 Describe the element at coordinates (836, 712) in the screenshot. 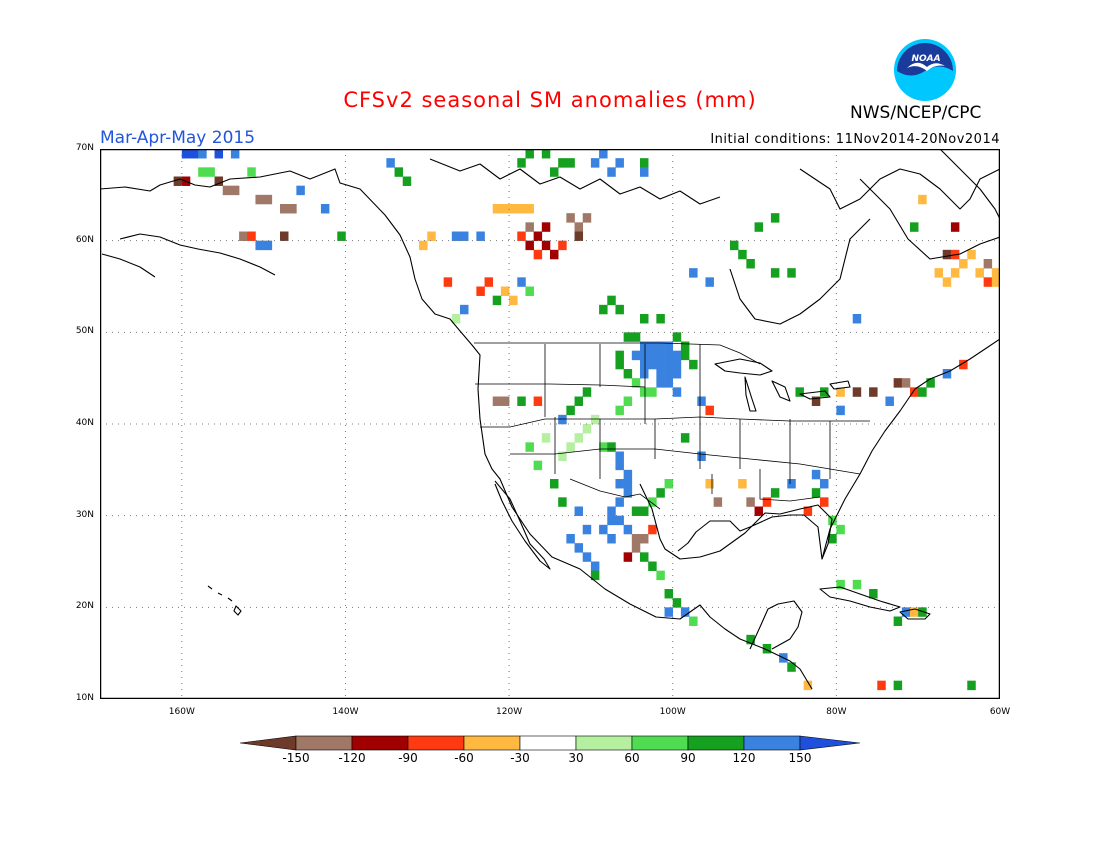

I see `lon-label: 80W` at that location.